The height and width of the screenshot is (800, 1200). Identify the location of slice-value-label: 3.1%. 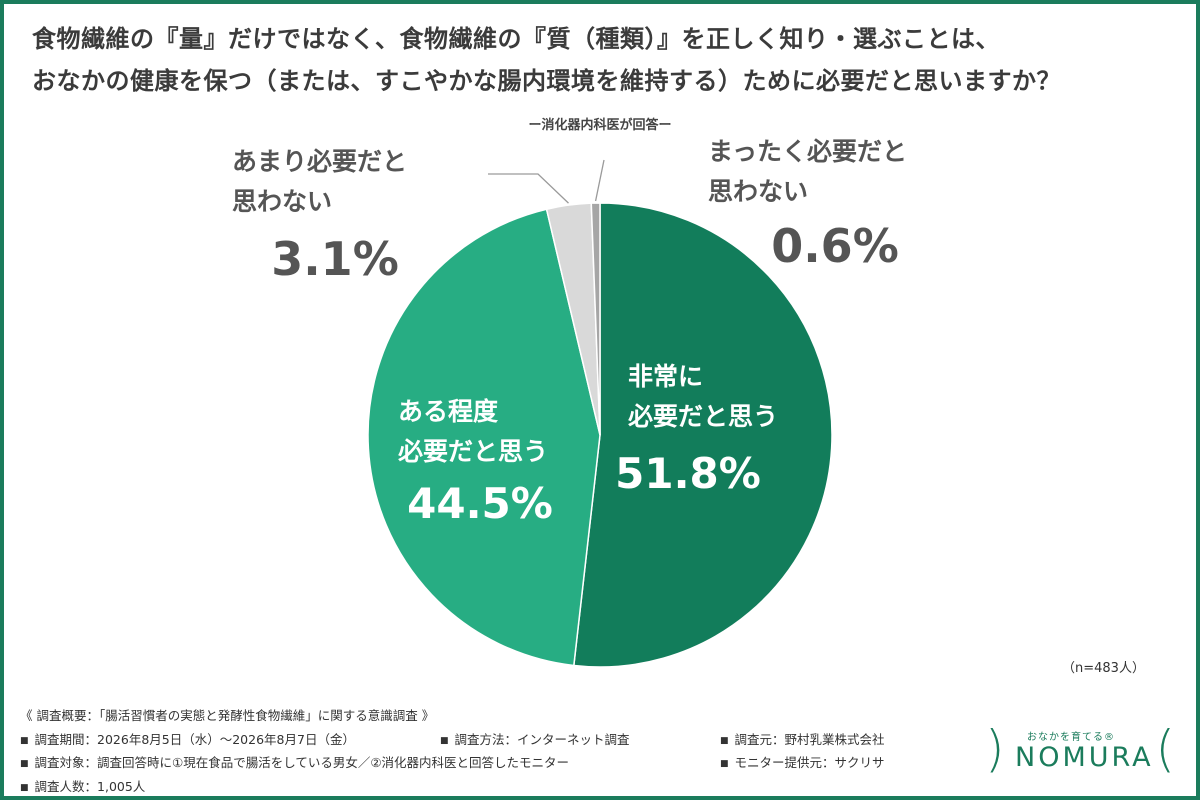
(335, 259).